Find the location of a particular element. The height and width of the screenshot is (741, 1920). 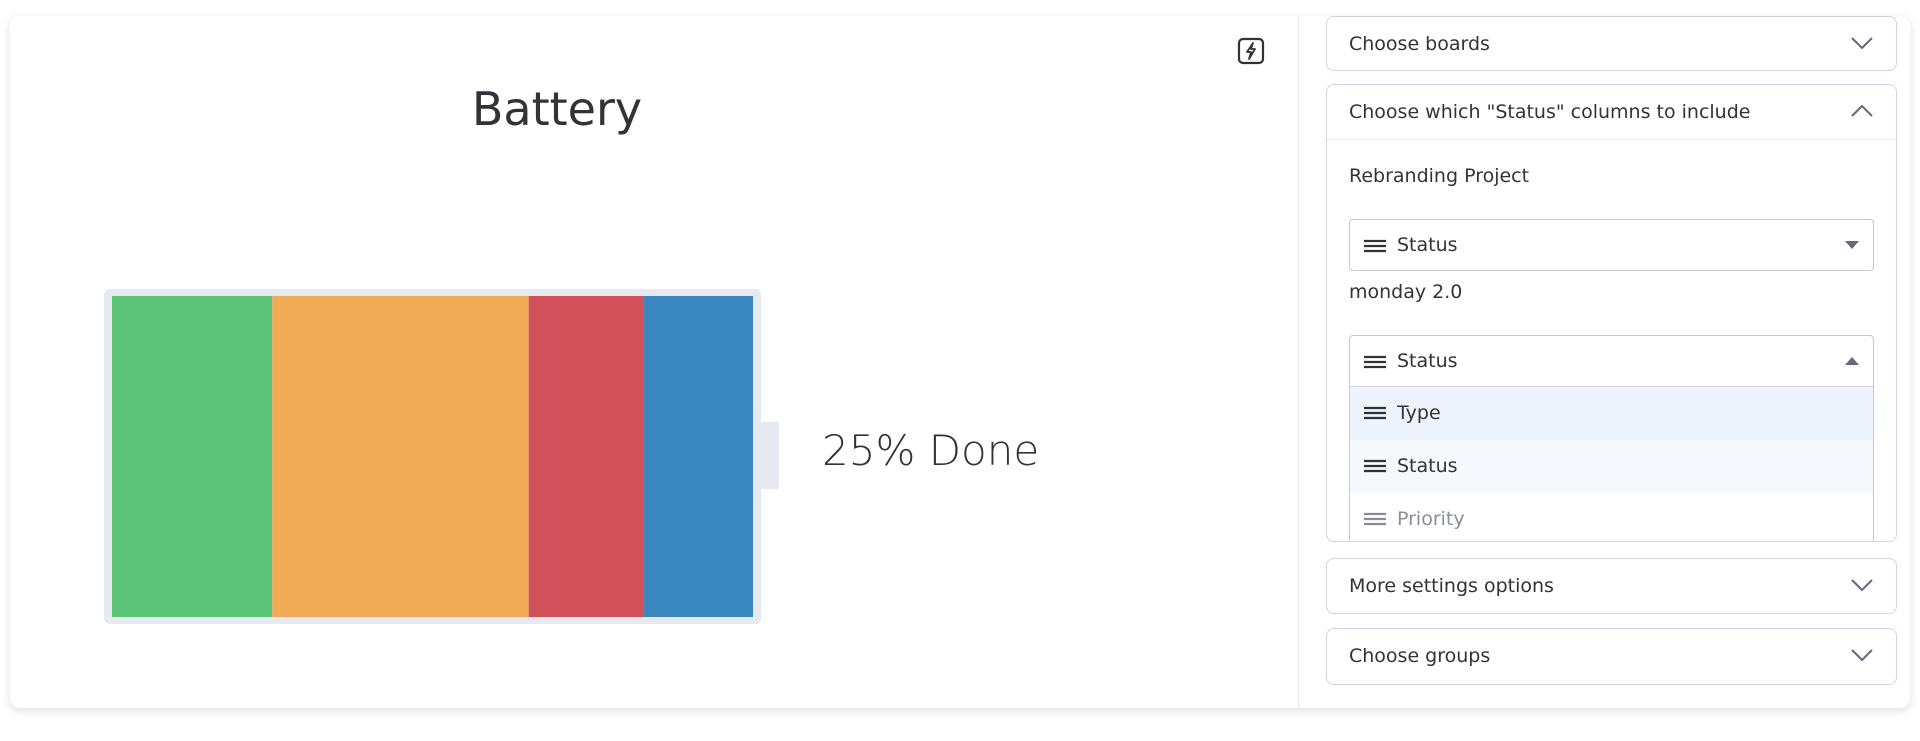

panel-title: Choose groups is located at coordinates (1420, 656).